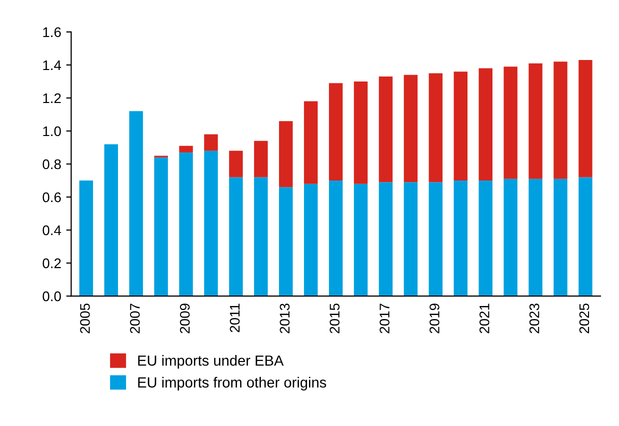  Describe the element at coordinates (52, 32) in the screenshot. I see `y-tick-label: 1.6` at that location.